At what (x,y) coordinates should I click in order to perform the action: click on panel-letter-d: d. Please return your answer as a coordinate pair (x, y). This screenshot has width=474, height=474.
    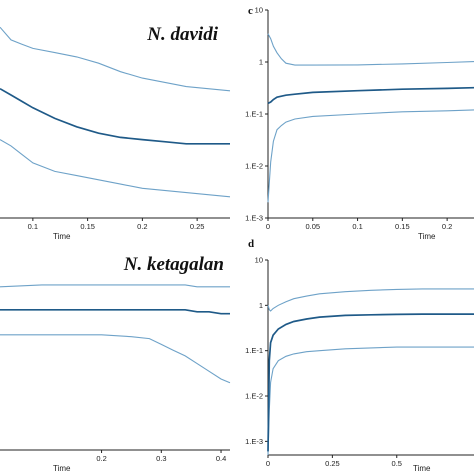
    Looking at the image, I should click on (251, 244).